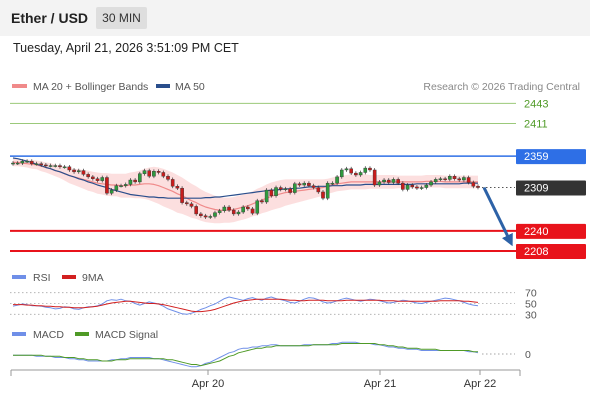  Describe the element at coordinates (163, 86) in the screenshot. I see `ma50-legend-swatch` at that location.